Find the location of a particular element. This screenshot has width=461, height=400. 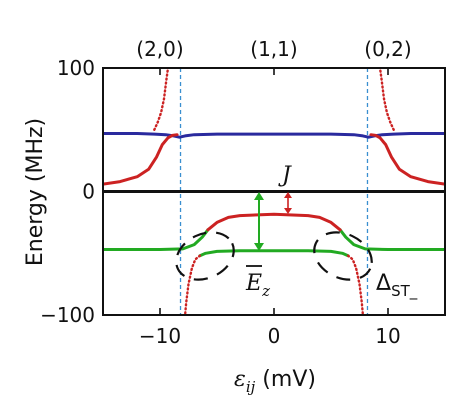

x-tick-label: −10 is located at coordinates (160, 336).